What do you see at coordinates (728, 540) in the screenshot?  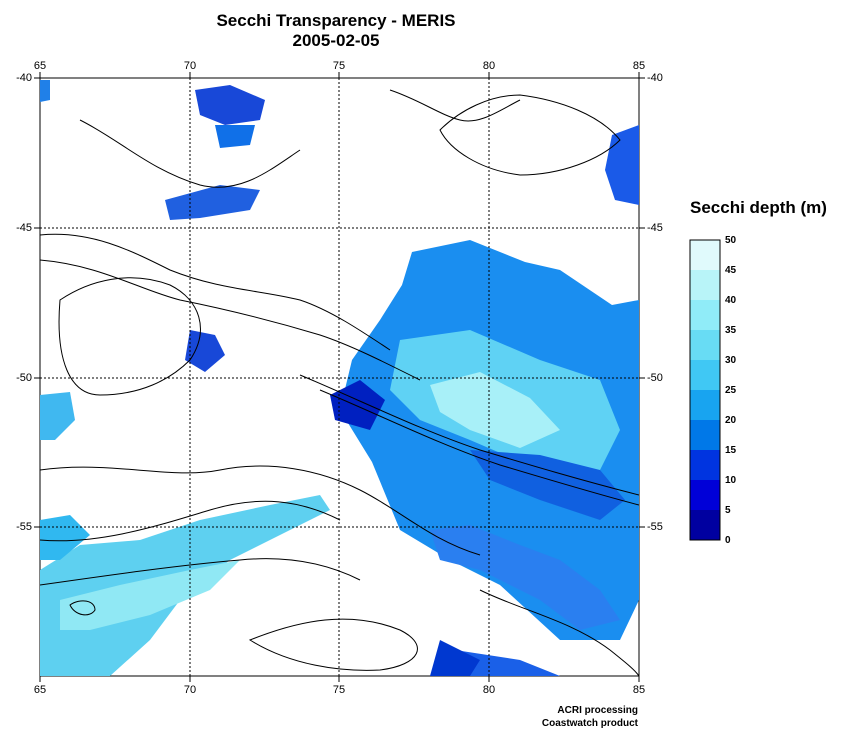 I see `colorbar-tick-label: 0` at bounding box center [728, 540].